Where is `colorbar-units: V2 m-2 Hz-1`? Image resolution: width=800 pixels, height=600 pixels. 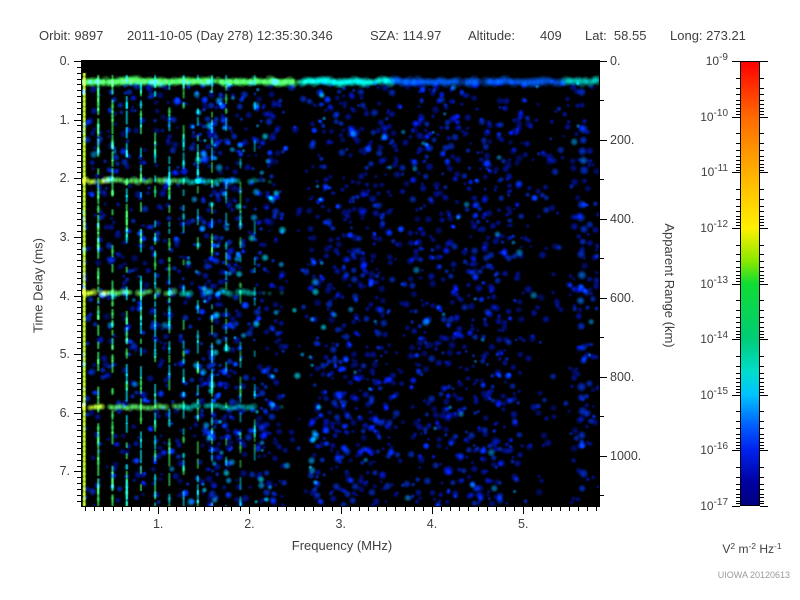 colorbar-units: V2 m-2 Hz-1 is located at coordinates (752, 548).